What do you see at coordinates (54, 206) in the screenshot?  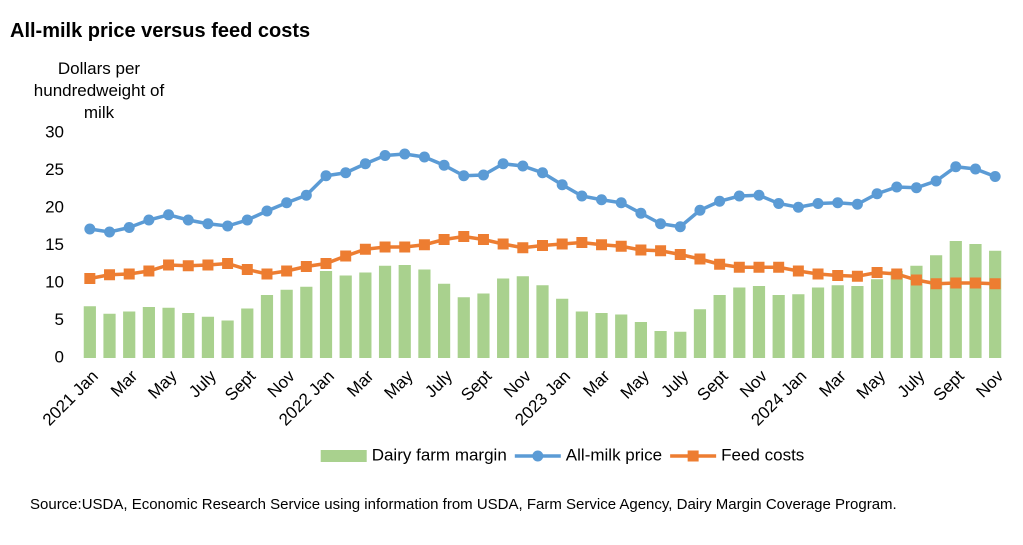 I see `y-tick-label: 20` at bounding box center [54, 206].